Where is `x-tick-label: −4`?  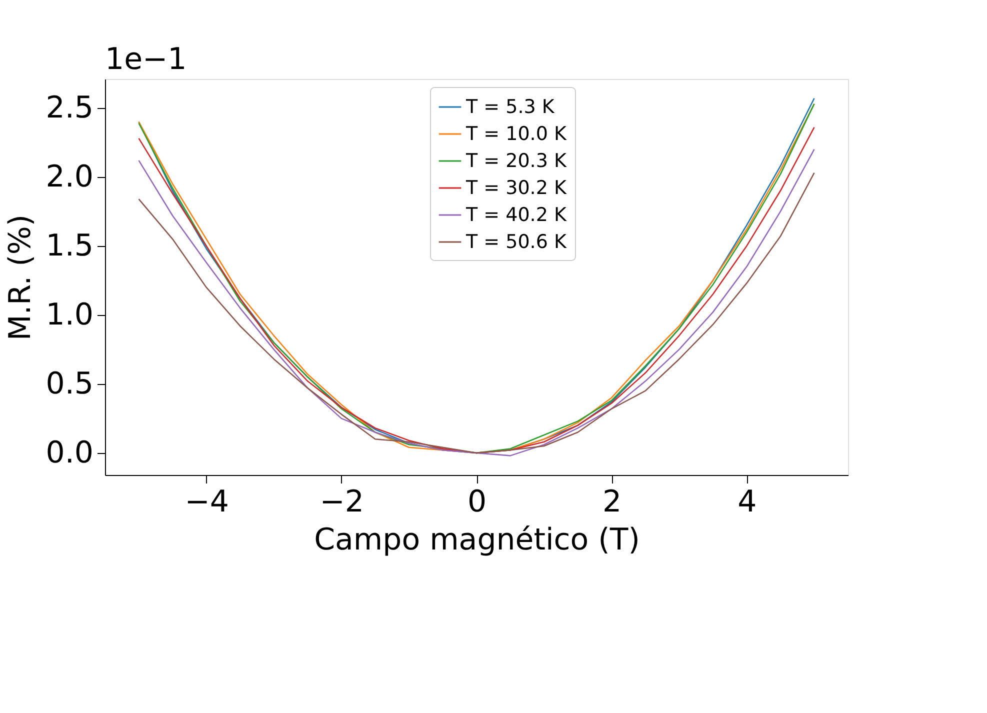 x-tick-label: −4 is located at coordinates (206, 502).